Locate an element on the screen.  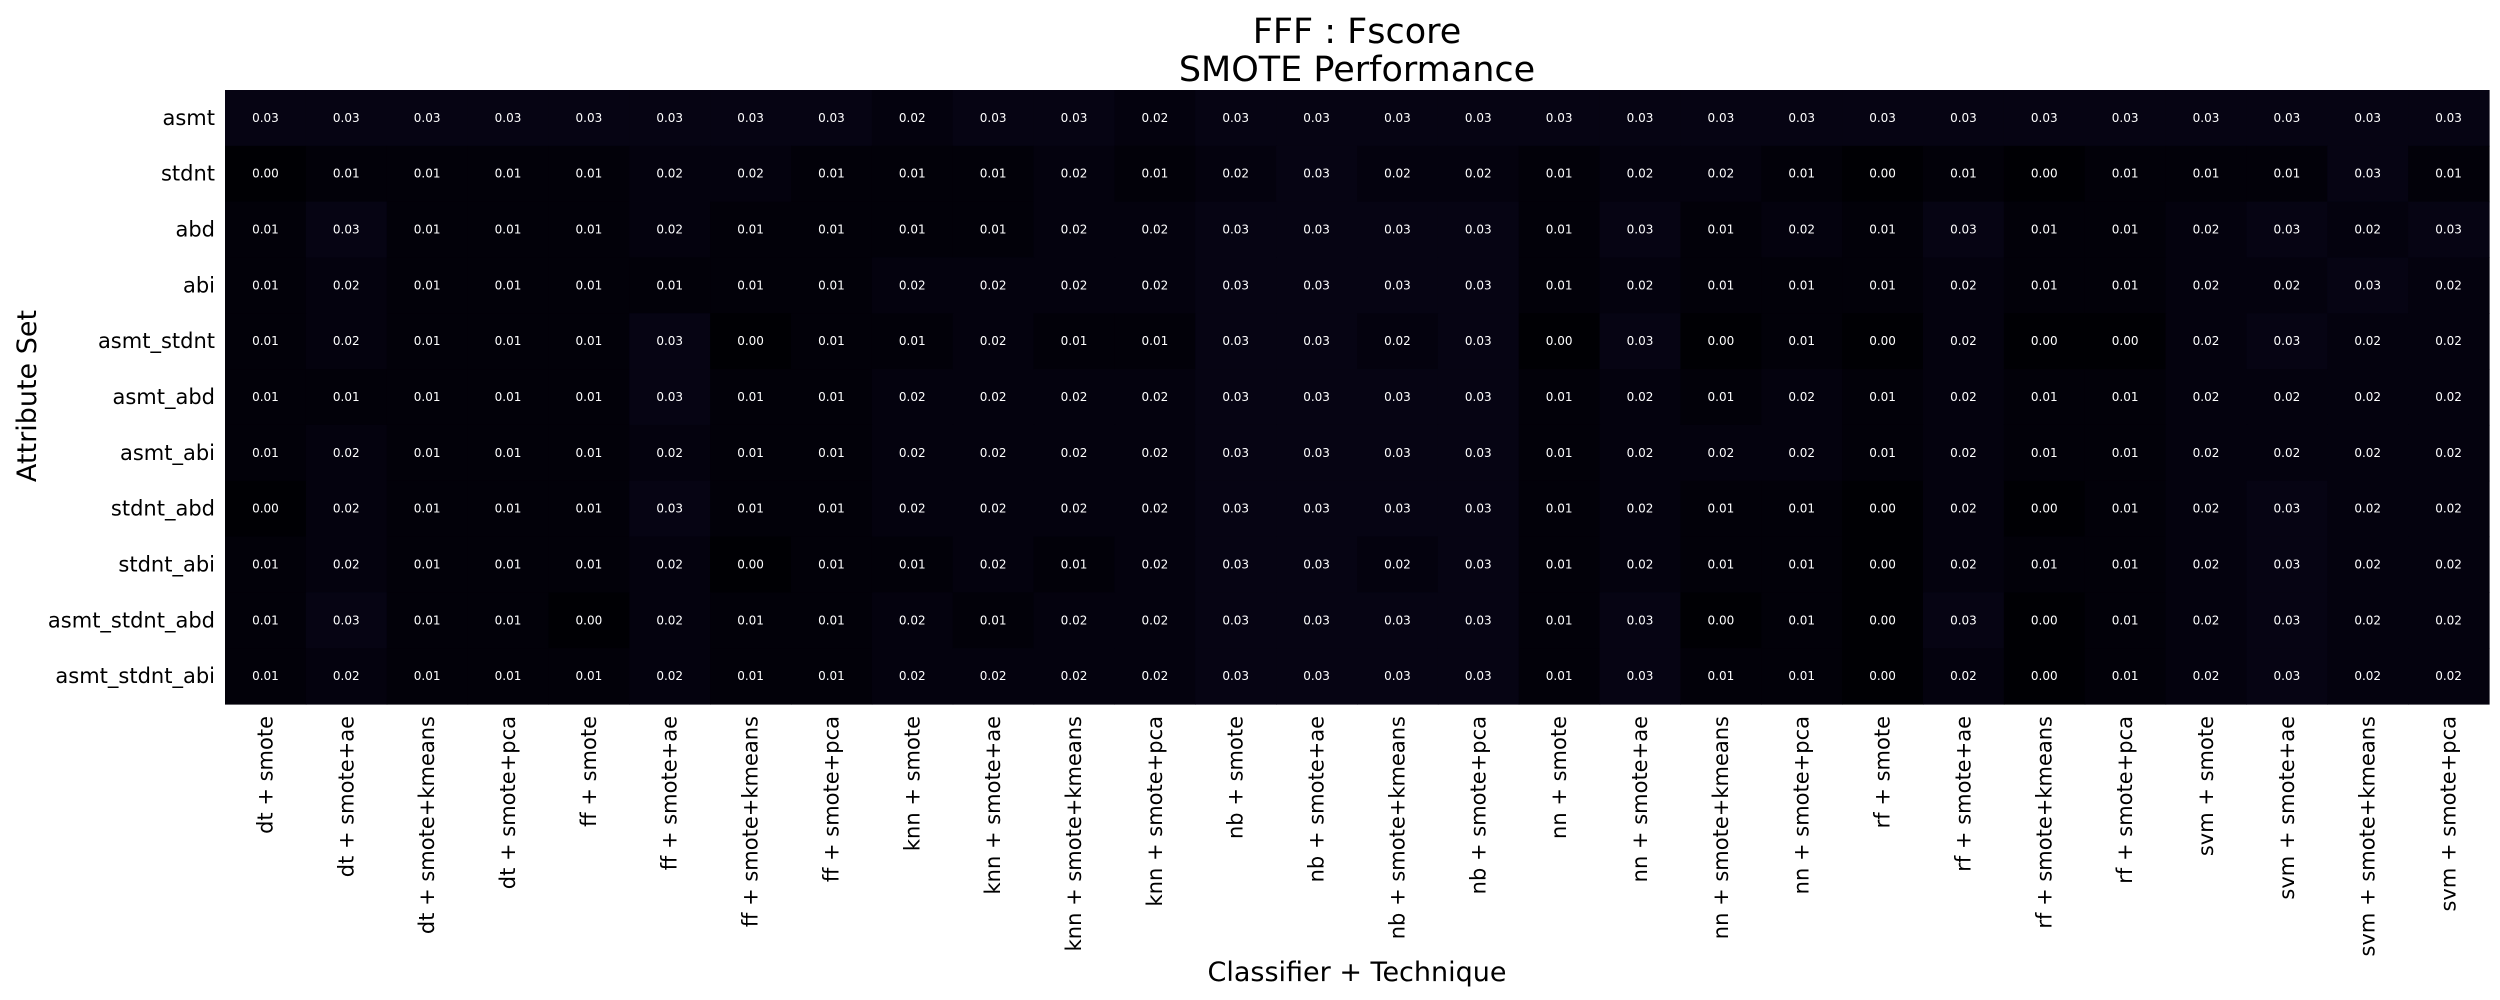
y-tick-label: asmt_stdnt_abi is located at coordinates (135, 676).